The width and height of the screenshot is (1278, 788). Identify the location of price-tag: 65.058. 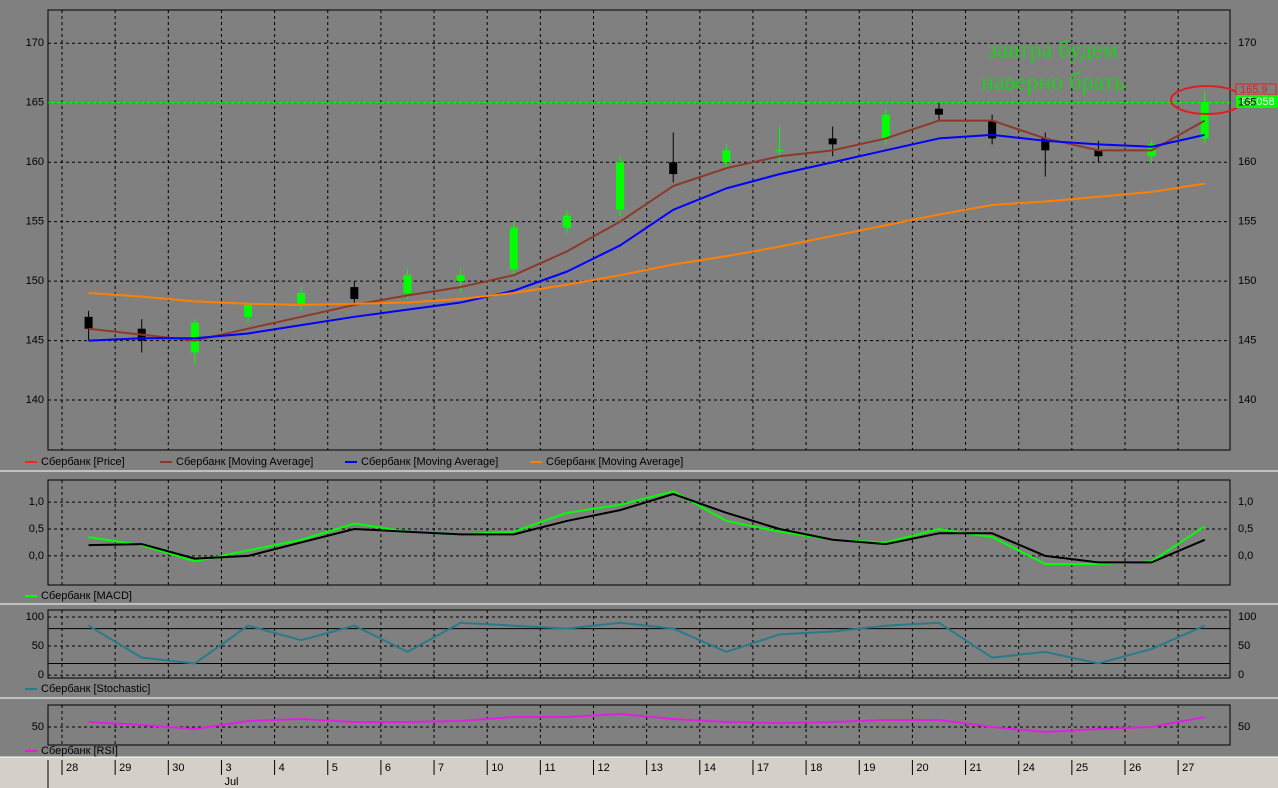
(1258, 102).